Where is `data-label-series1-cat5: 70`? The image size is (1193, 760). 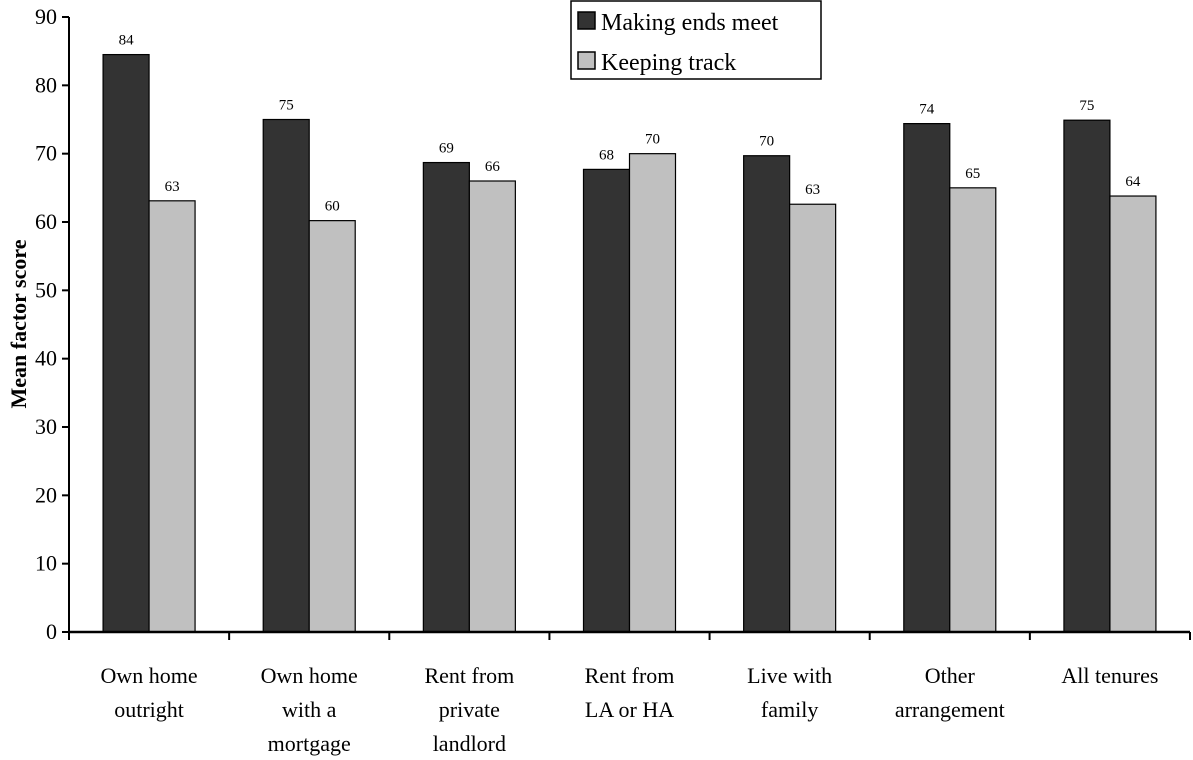
data-label-series1-cat5: 70 is located at coordinates (766, 142).